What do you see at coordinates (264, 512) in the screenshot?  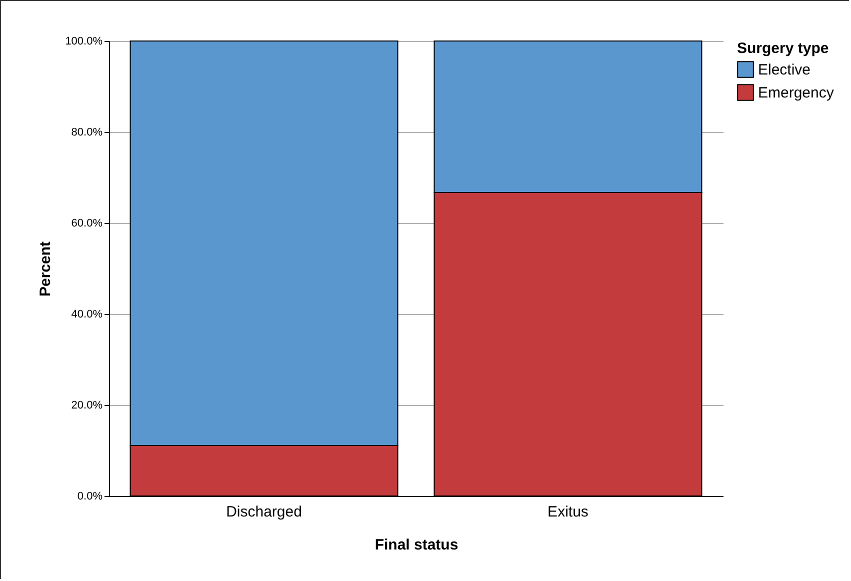 I see `x-tick-label: Discharged` at bounding box center [264, 512].